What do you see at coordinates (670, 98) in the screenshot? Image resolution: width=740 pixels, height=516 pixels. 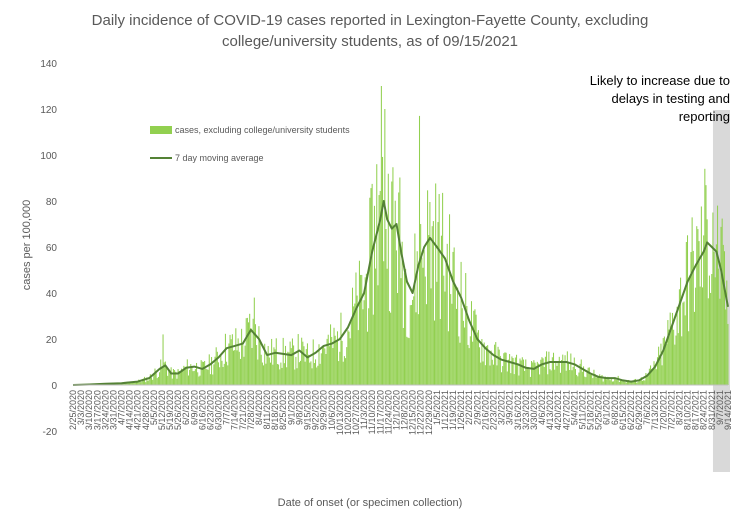 I see `annotation-line-2: delays in testing and` at bounding box center [670, 98].